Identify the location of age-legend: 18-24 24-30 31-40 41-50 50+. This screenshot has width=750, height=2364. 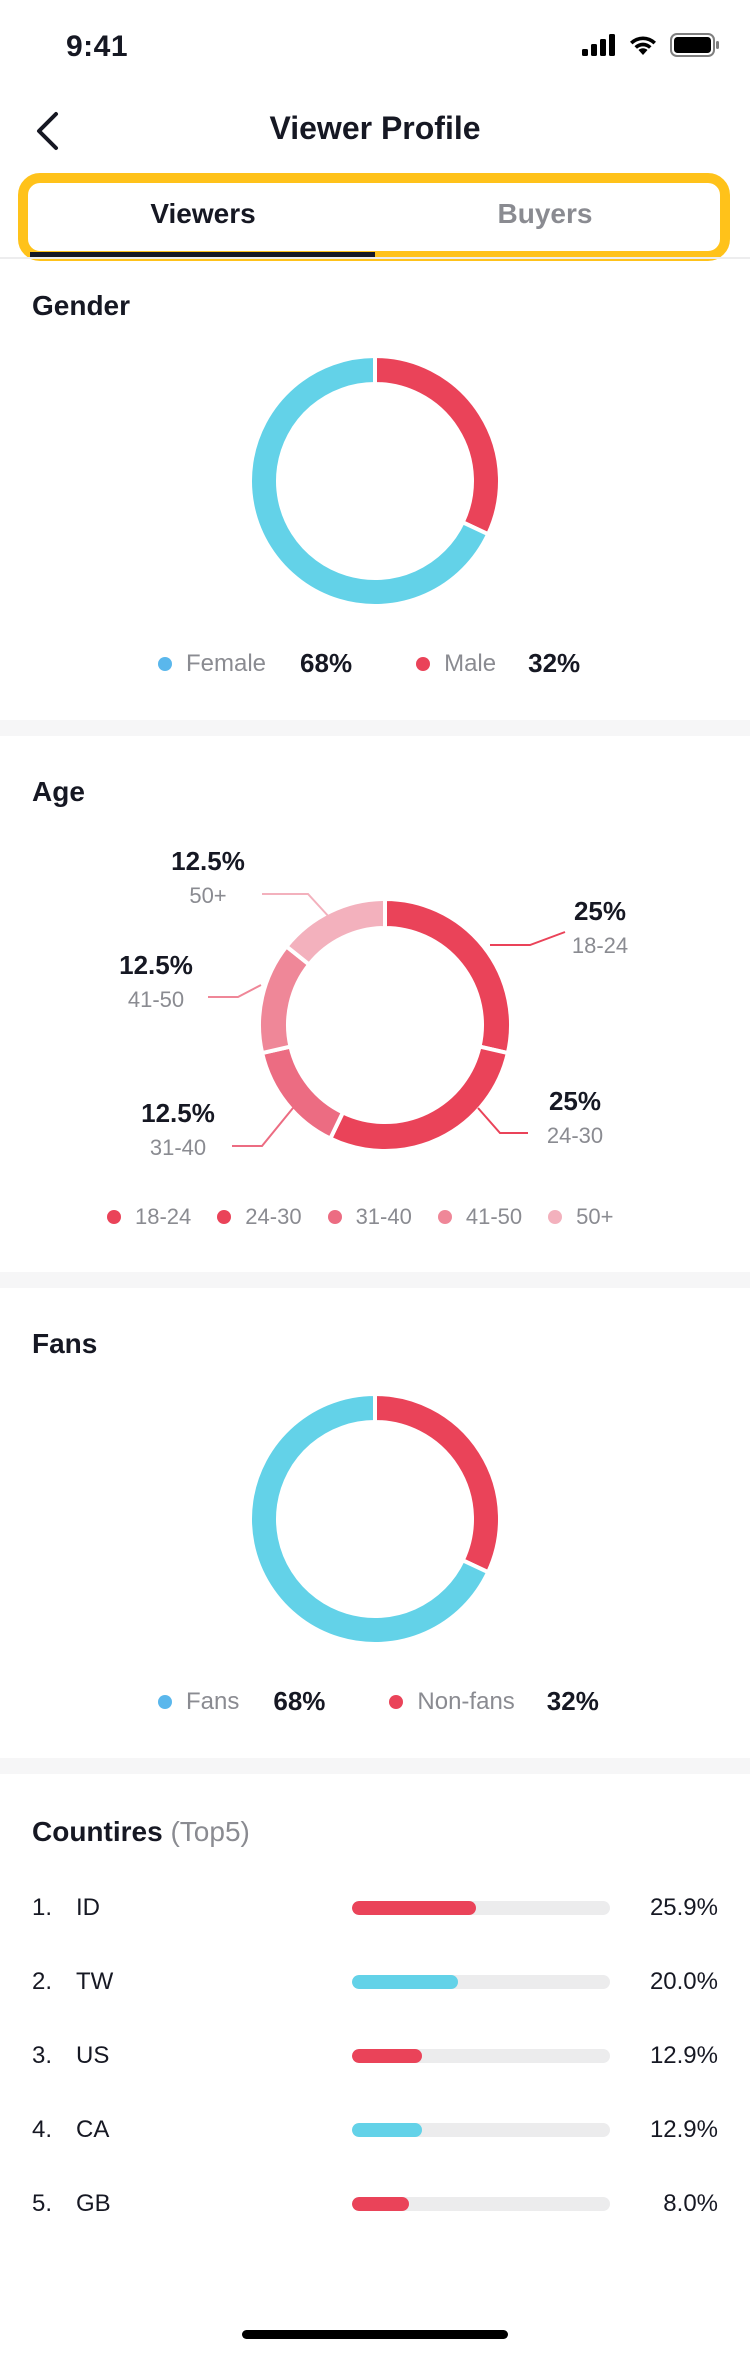
(360, 1217).